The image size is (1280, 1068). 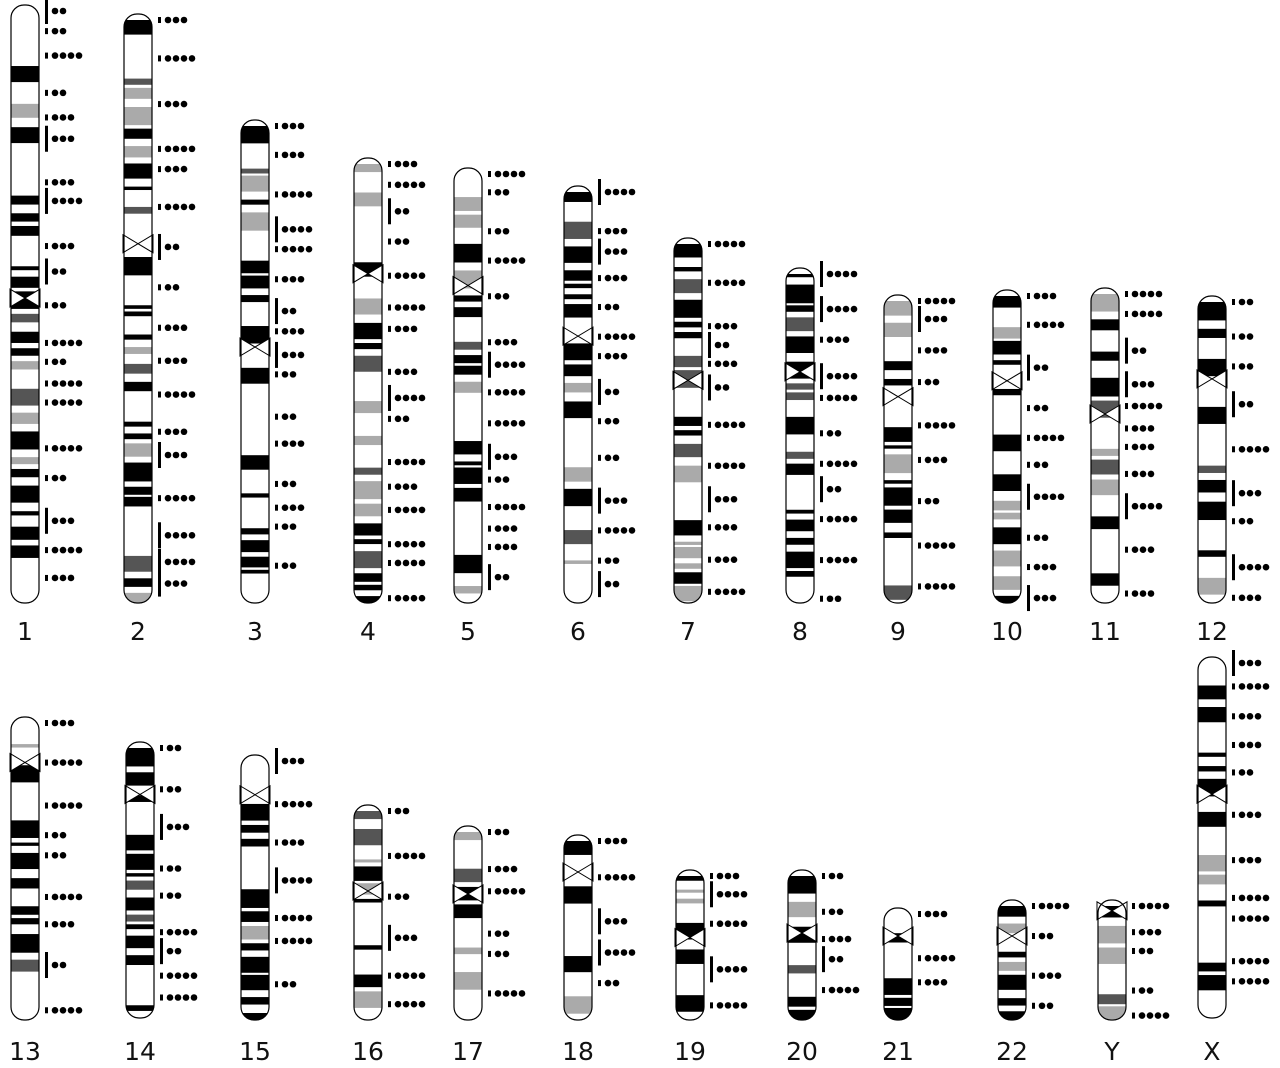 What do you see at coordinates (368, 912) in the screenshot?
I see `chromosome-outline` at bounding box center [368, 912].